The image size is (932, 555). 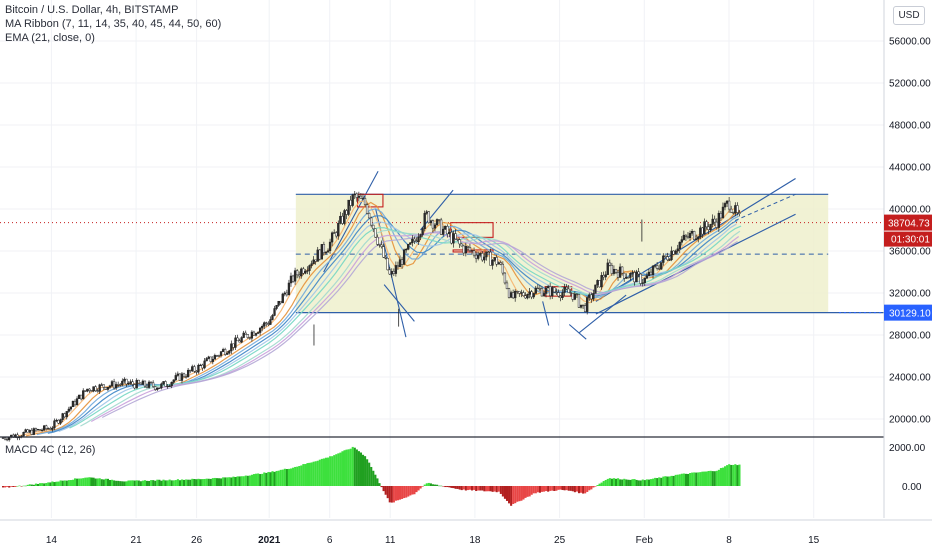 What do you see at coordinates (197, 540) in the screenshot?
I see `time-tick-label: 26` at bounding box center [197, 540].